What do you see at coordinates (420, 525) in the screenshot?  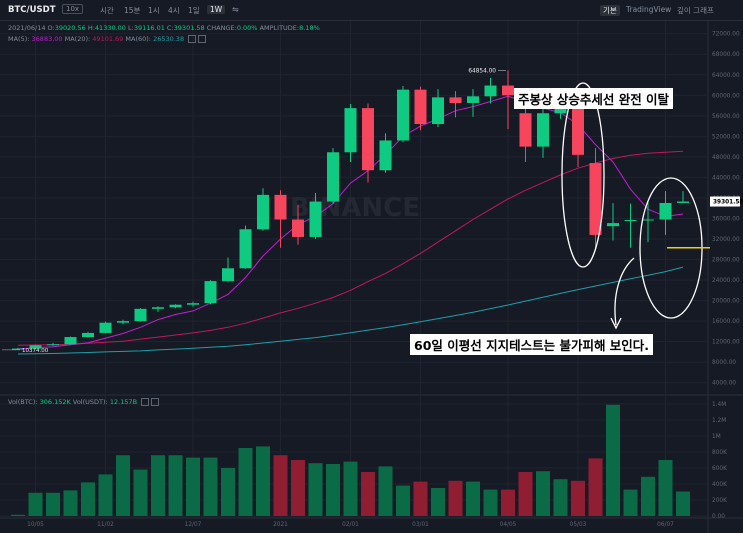 I see `time-tick-label: 03/01` at bounding box center [420, 525].